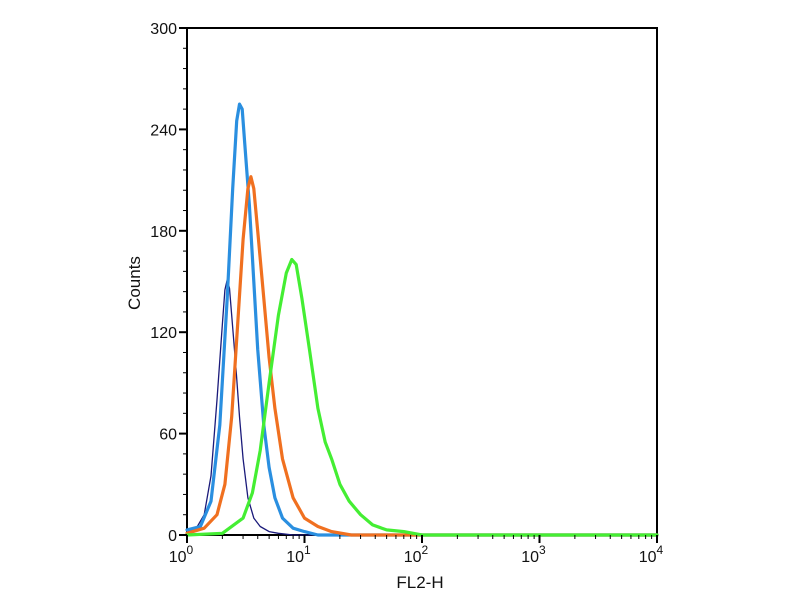 The height and width of the screenshot is (600, 800). What do you see at coordinates (298, 554) in the screenshot?
I see `x-tick-label: 10¹` at bounding box center [298, 554].